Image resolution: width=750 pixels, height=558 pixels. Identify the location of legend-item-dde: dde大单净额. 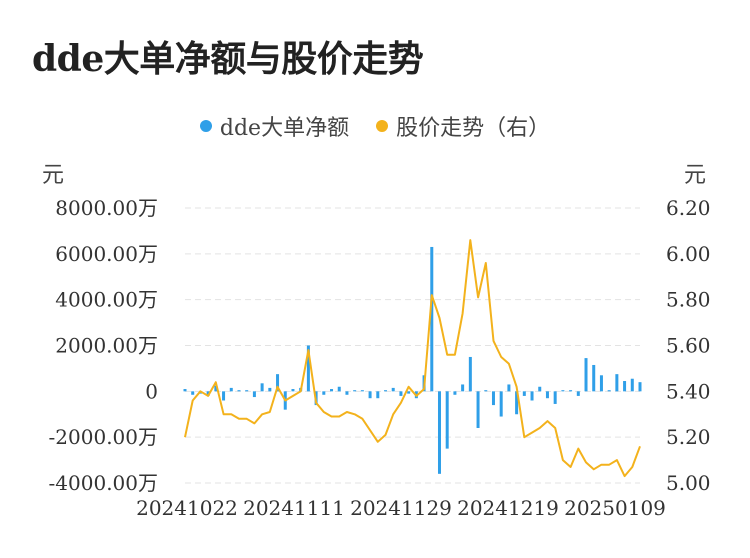
(274, 126).